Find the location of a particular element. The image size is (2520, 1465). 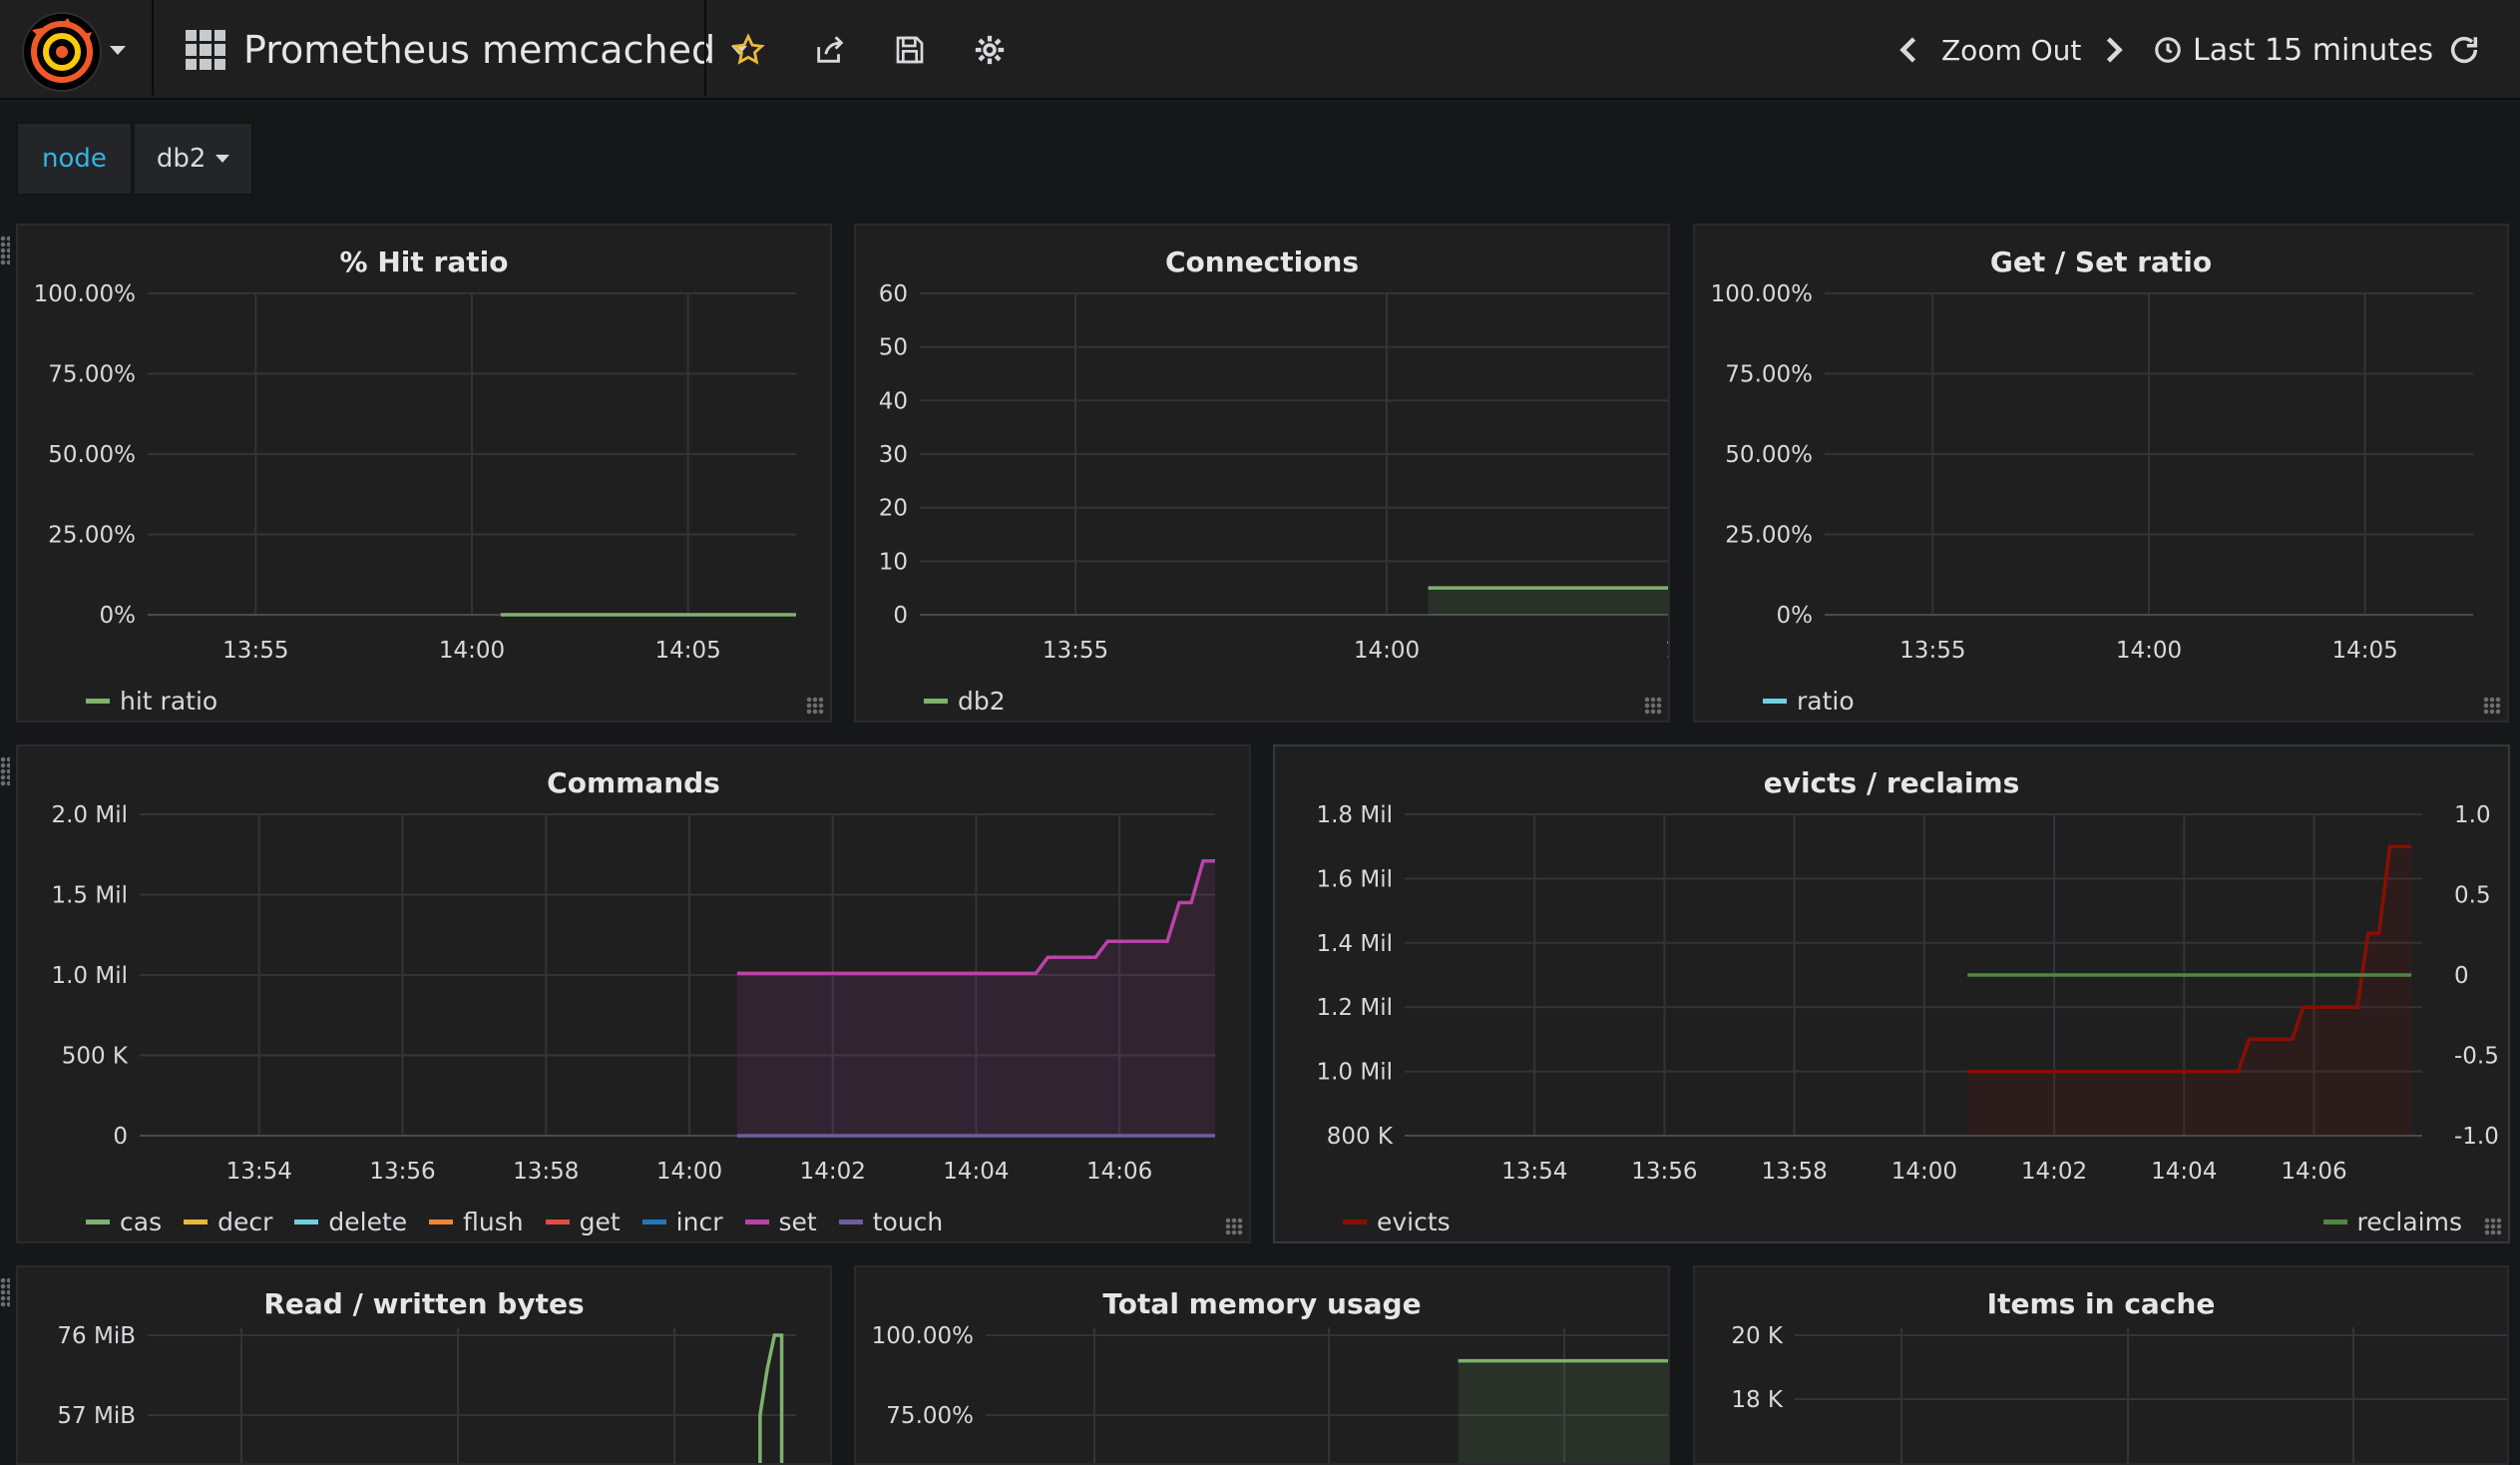

time-range-picker: Last 15 minutes is located at coordinates (2293, 50).